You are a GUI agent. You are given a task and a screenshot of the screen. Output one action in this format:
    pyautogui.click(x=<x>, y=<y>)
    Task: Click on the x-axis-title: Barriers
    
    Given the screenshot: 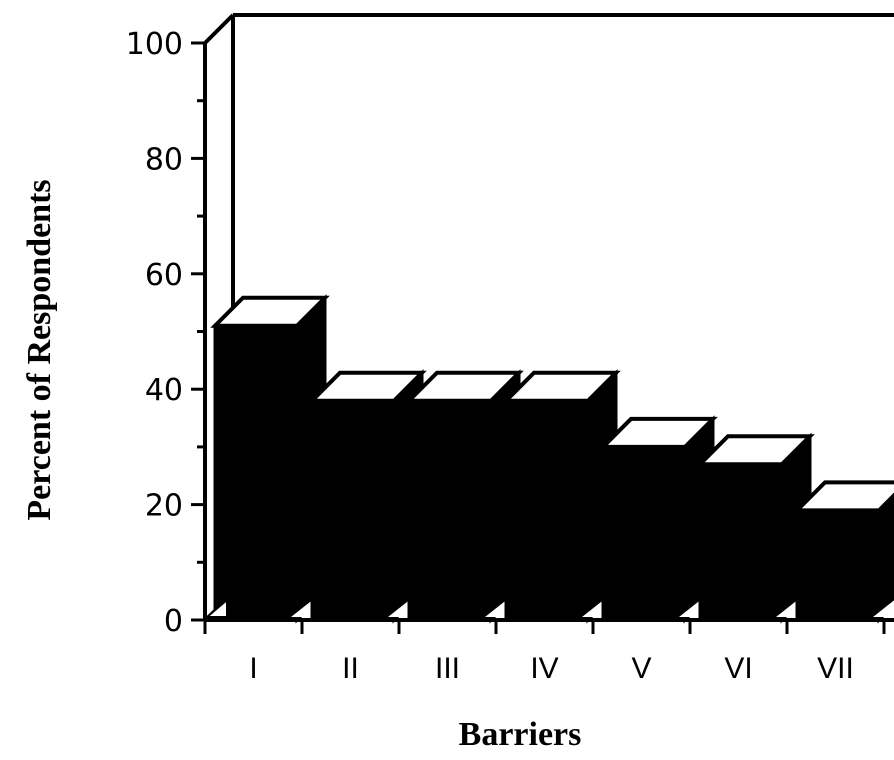 What is the action you would take?
    pyautogui.click(x=520, y=734)
    